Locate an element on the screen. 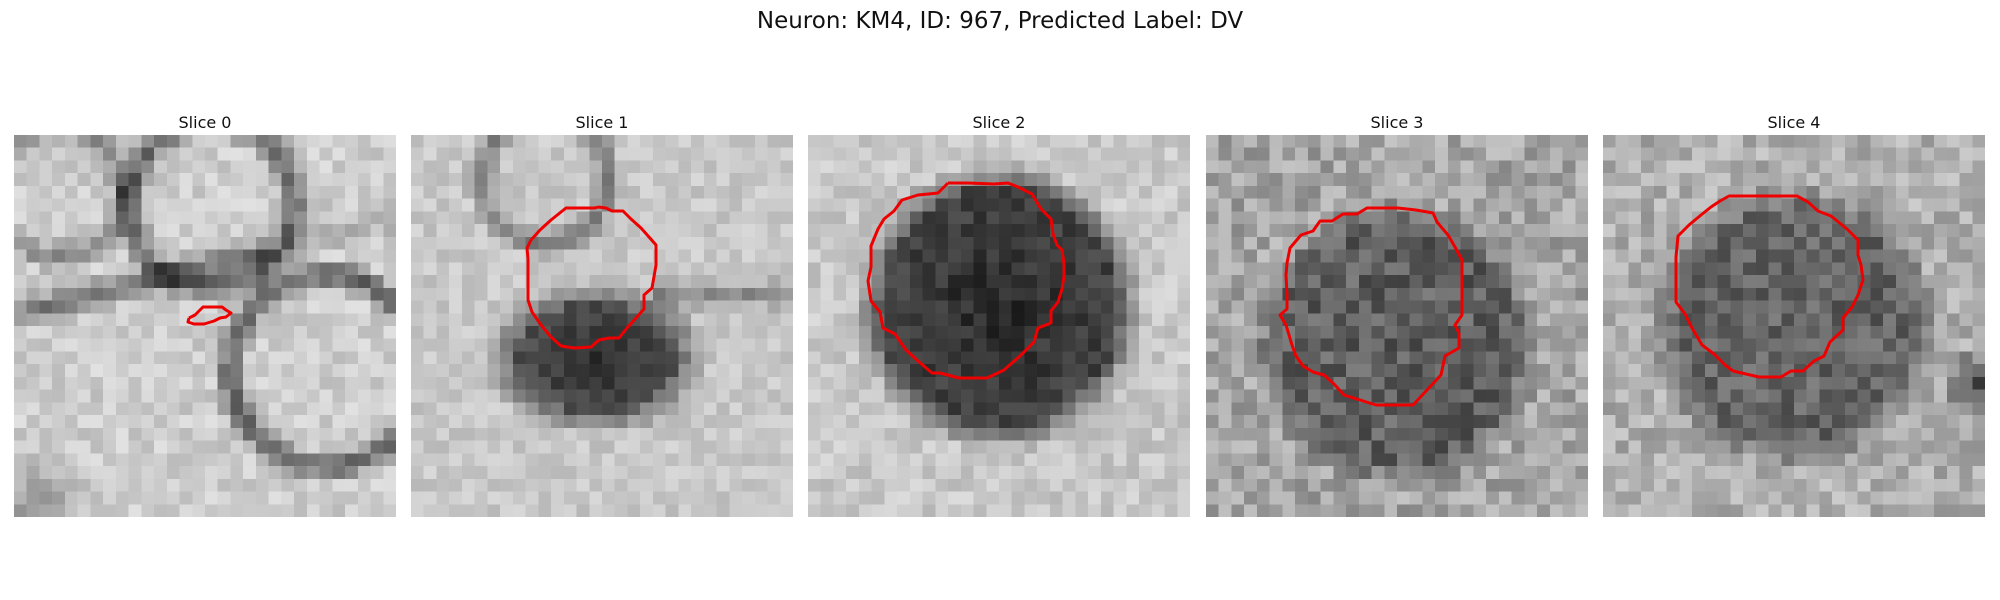 The width and height of the screenshot is (2000, 600). slice-title-1: Slice 1 is located at coordinates (602, 122).